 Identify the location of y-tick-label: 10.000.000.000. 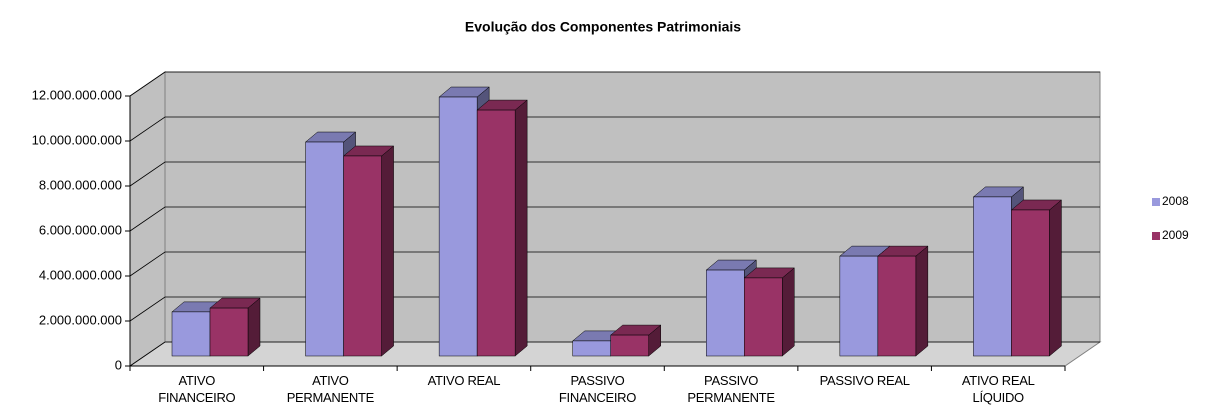
(77, 139).